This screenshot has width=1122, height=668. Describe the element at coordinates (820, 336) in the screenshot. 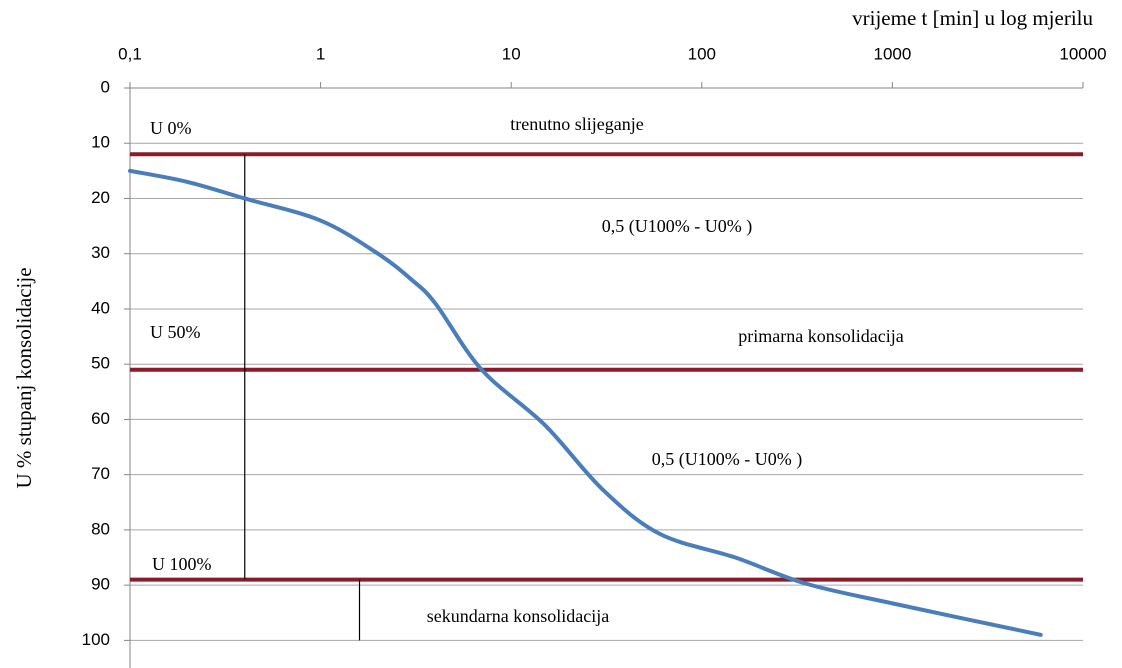

I see `annotation: primarna konsolidacija` at that location.